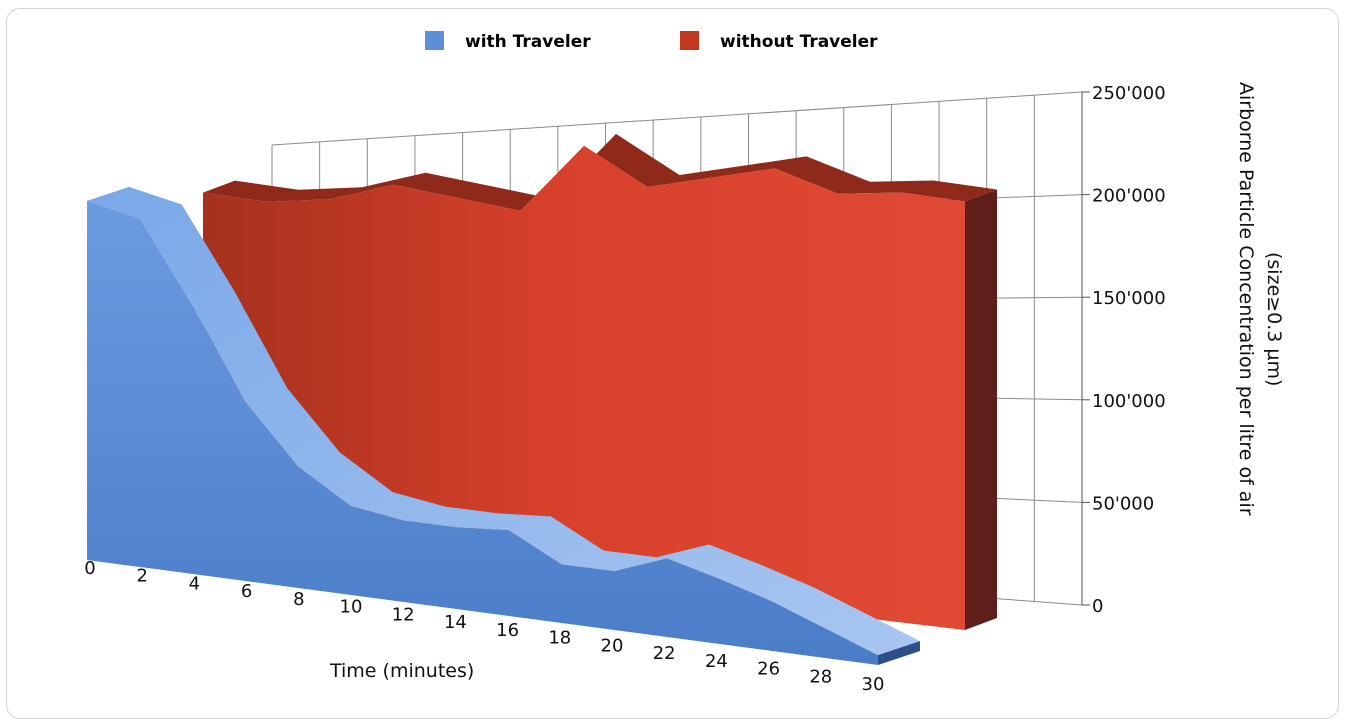 This screenshot has height=725, width=1345. What do you see at coordinates (484, 626) in the screenshot?
I see `x-axis: 0 2 4 6 8 10 12 14 16 18 20 22 24 26 28 30` at bounding box center [484, 626].